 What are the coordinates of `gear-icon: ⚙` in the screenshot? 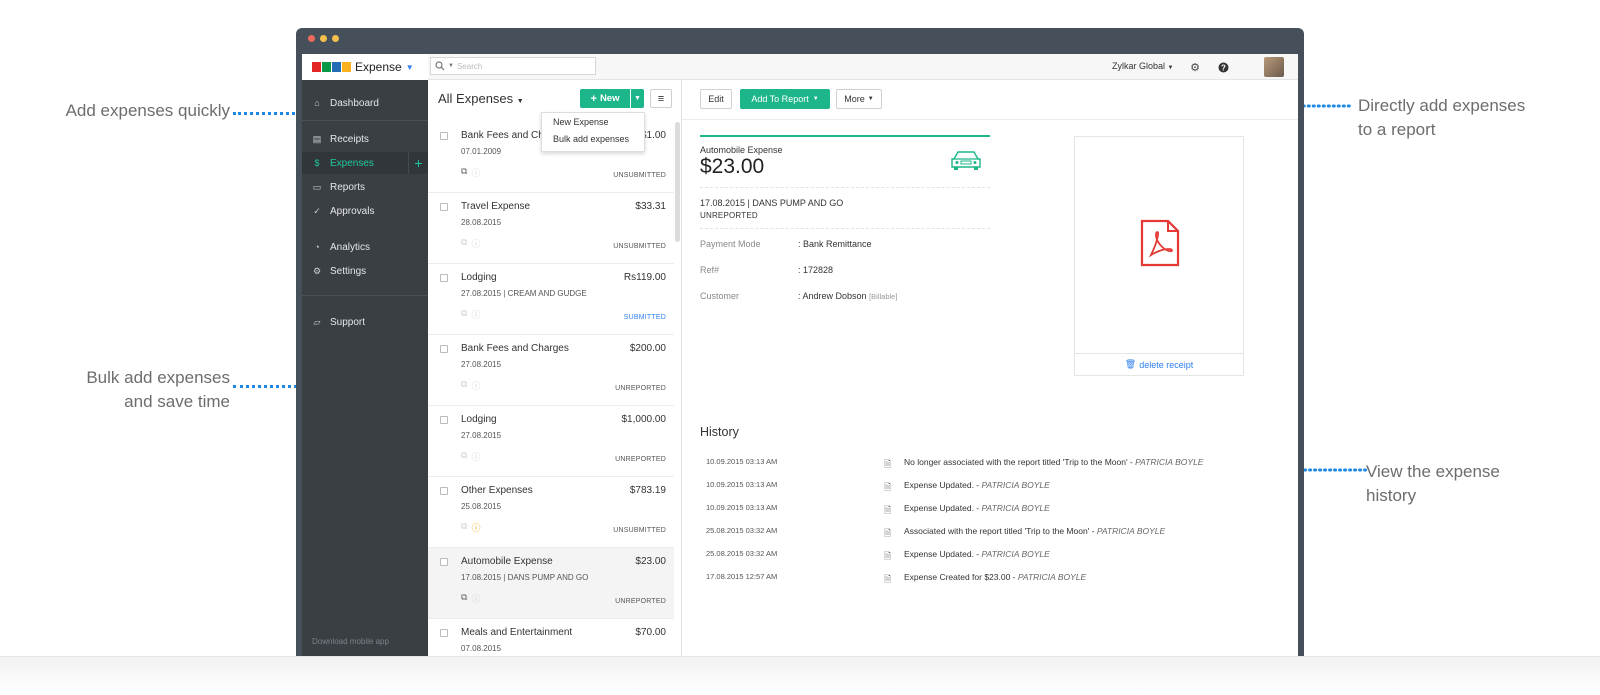 It's located at (1195, 67).